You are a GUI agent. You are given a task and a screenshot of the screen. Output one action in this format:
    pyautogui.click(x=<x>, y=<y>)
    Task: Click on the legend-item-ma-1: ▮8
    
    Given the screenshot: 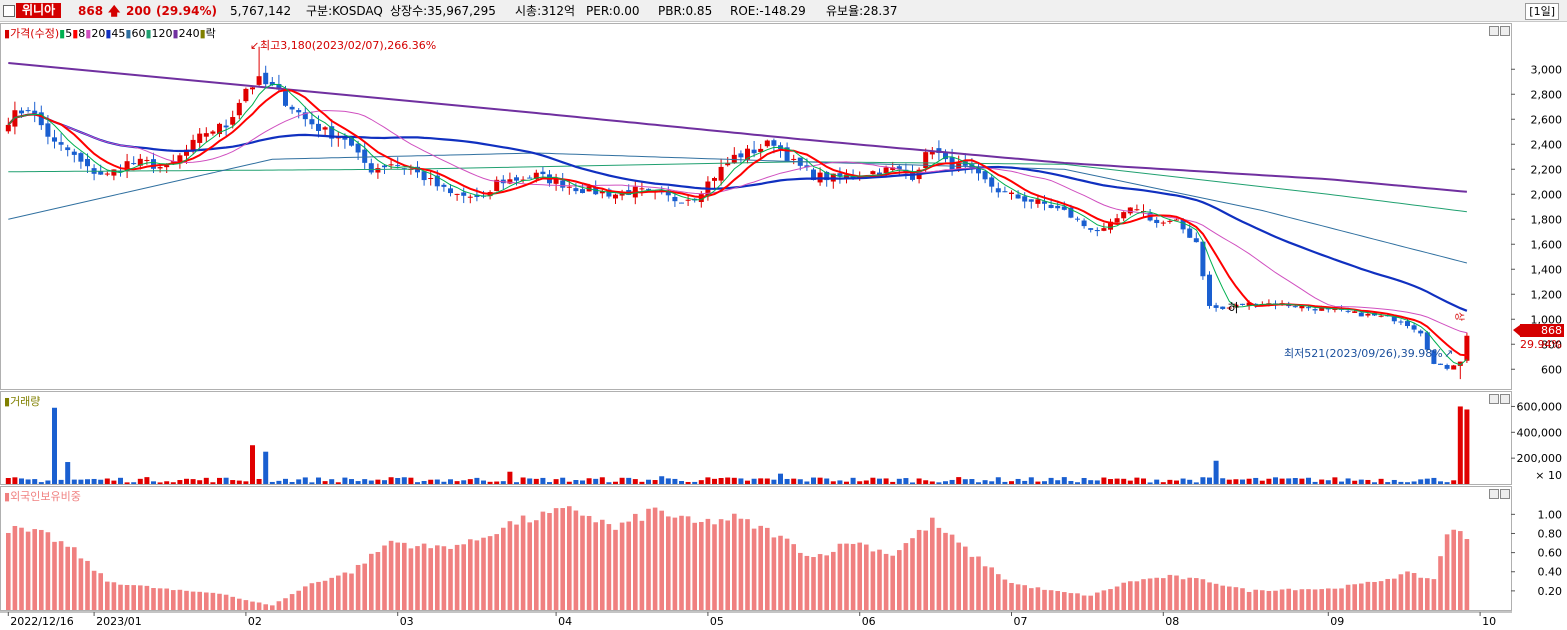 What is the action you would take?
    pyautogui.click(x=79, y=33)
    